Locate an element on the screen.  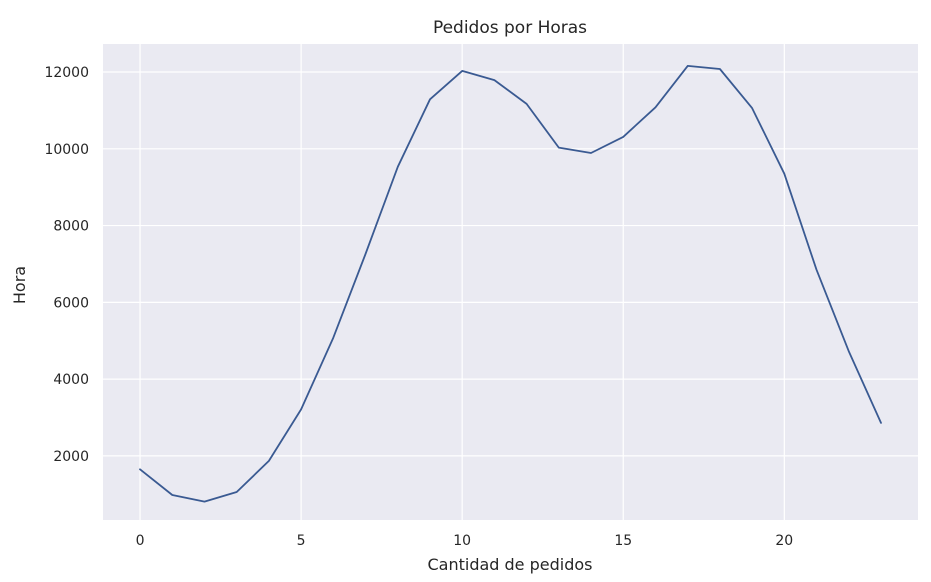
x-tick-label: 0 is located at coordinates (140, 541).